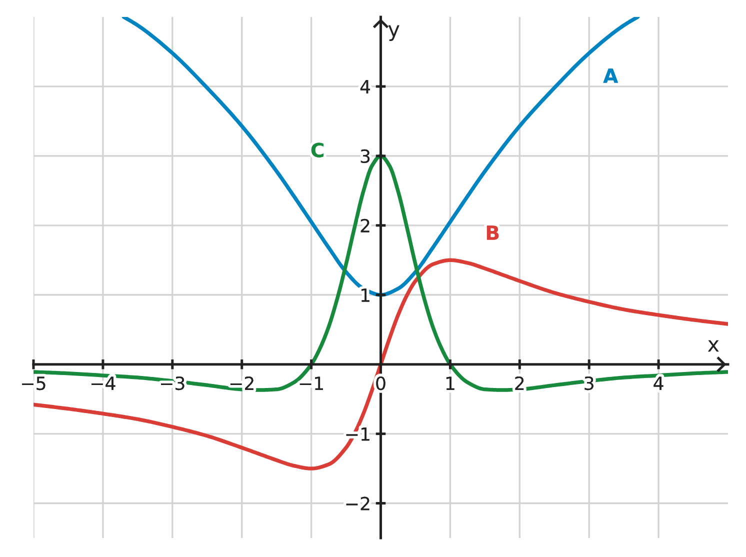 This screenshot has width=746, height=557. Describe the element at coordinates (492, 233) in the screenshot. I see `series-label: B` at that location.